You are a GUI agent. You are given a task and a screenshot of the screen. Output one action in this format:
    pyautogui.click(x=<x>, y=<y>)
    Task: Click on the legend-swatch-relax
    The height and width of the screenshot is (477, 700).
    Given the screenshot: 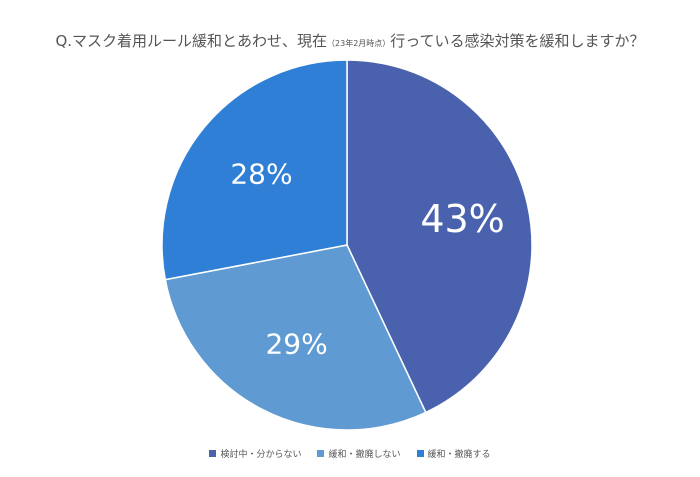 What is the action you would take?
    pyautogui.click(x=420, y=453)
    